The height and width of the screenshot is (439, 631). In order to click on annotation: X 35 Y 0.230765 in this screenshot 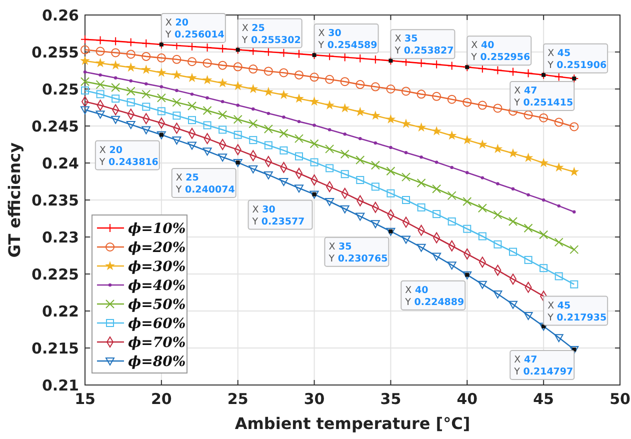, I will do `click(358, 252)`.